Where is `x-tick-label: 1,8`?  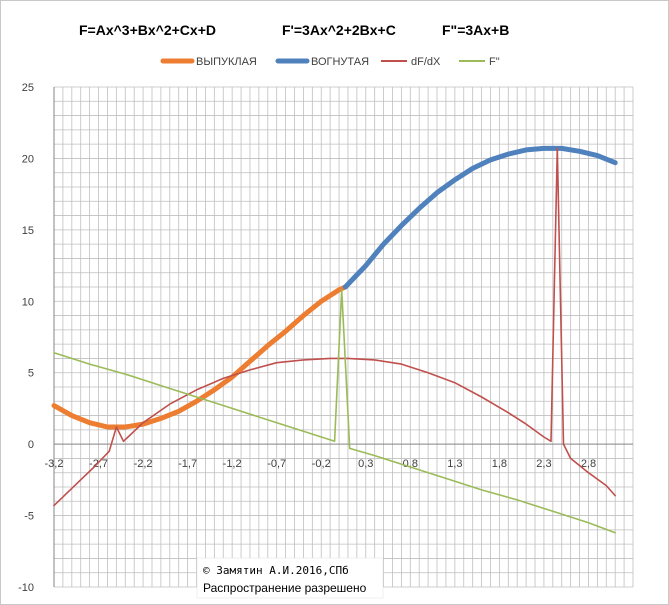 x-tick-label: 1,8 is located at coordinates (499, 464).